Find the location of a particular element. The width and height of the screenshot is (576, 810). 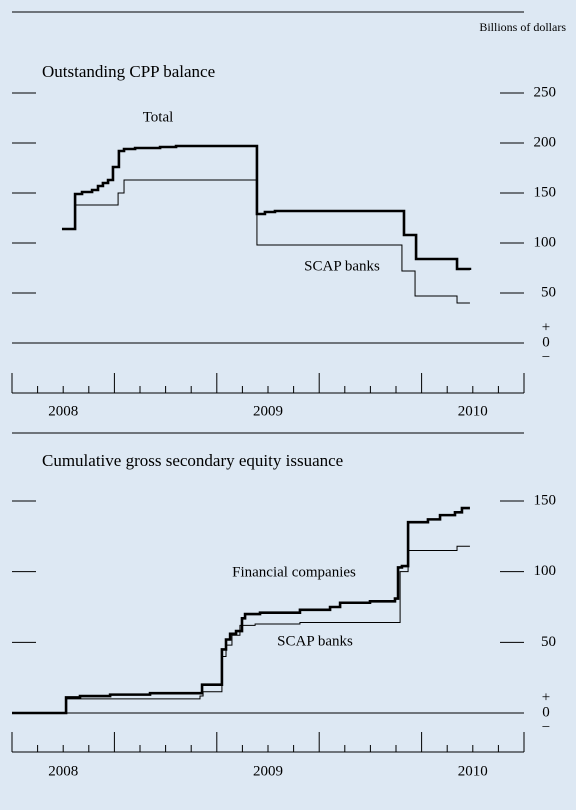

annotation: Financial companies is located at coordinates (294, 572).